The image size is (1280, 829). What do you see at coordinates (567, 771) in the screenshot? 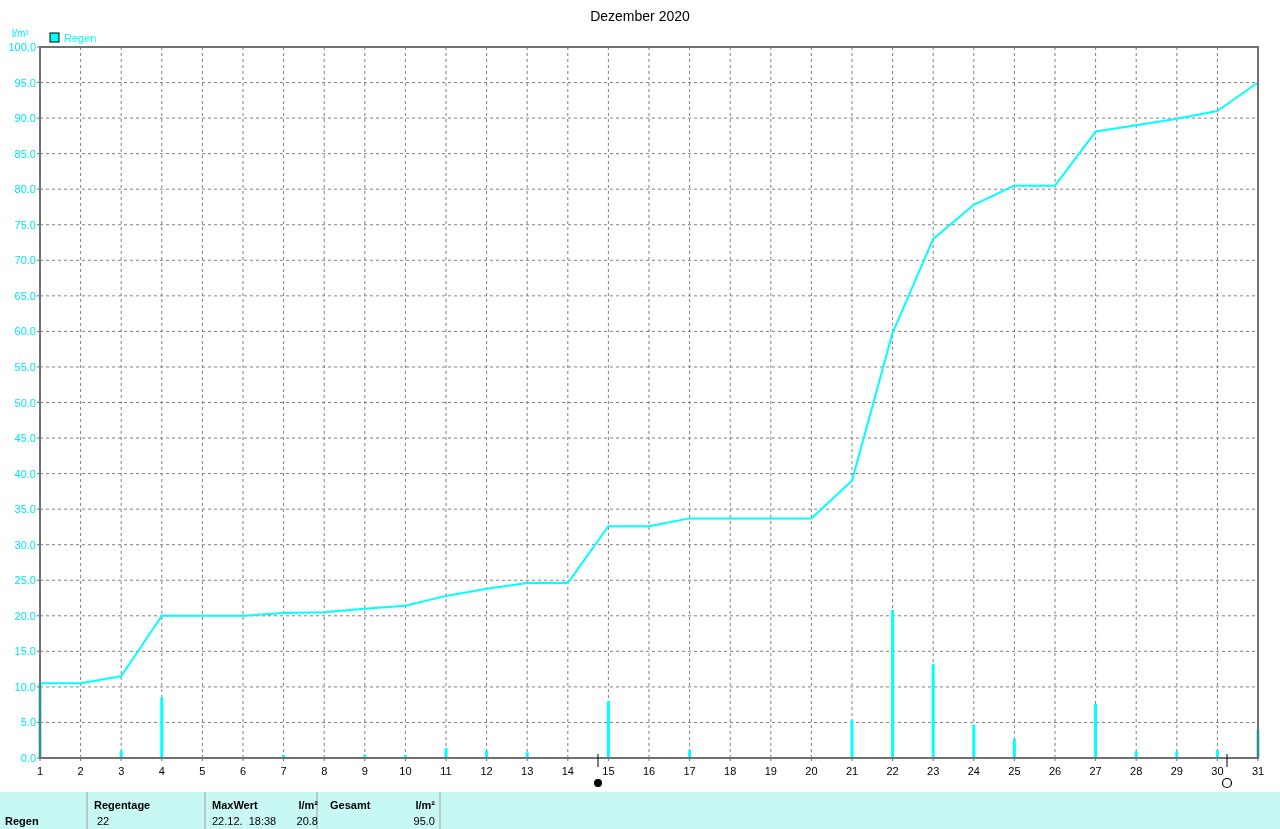
I see `x-tick-label: 14` at bounding box center [567, 771].